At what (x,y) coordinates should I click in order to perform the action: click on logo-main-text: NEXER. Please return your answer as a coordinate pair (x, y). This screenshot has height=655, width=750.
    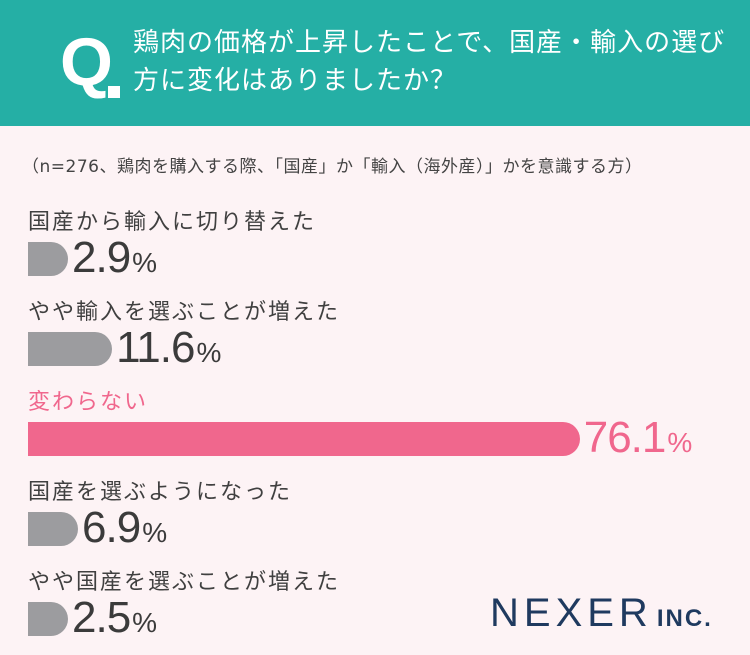
    Looking at the image, I should click on (571, 613).